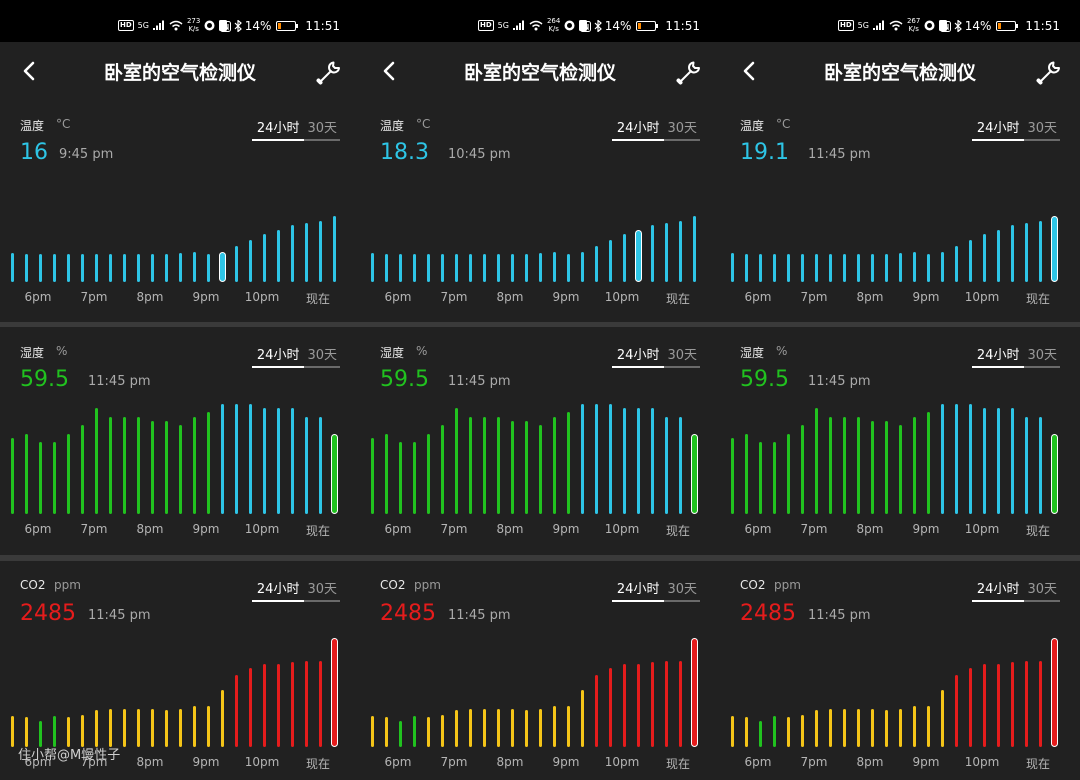  Describe the element at coordinates (1049, 72) in the screenshot. I see `settings-button` at that location.